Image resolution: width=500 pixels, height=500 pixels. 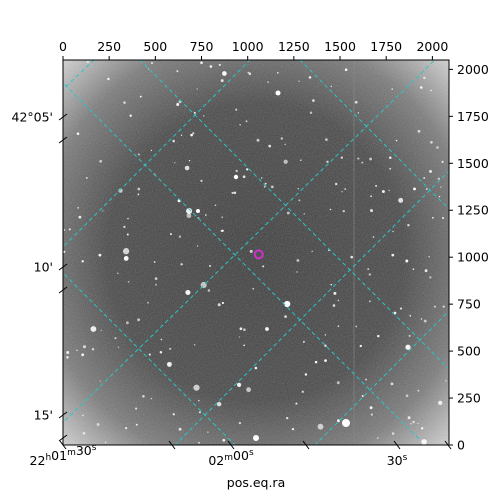 I want to click on x-axis-label: pos.eq.ra, so click(x=256, y=482).